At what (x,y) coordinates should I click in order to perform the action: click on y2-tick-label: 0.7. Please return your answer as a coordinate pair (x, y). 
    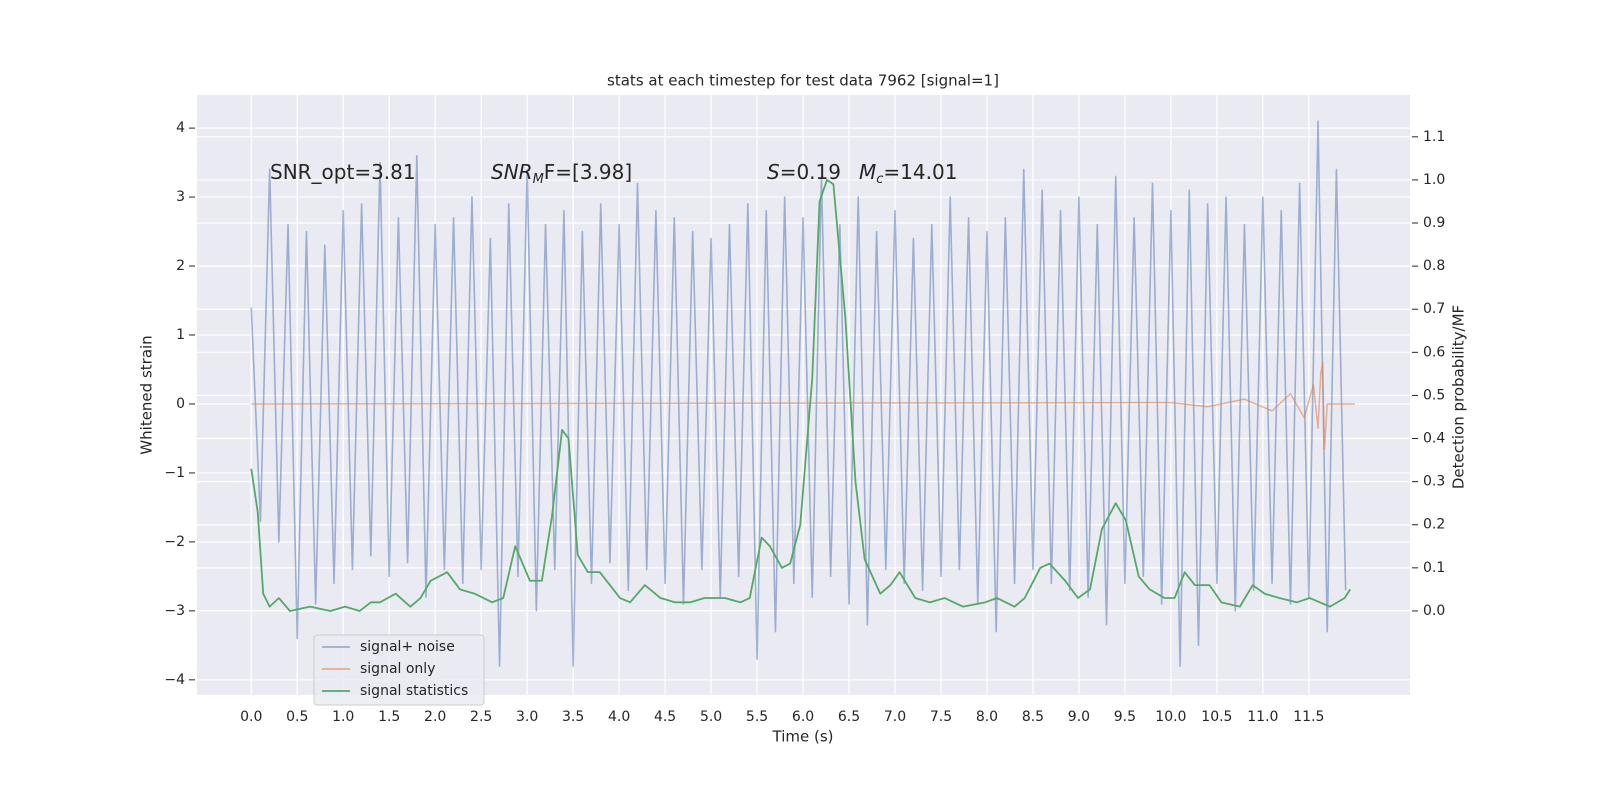
    Looking at the image, I should click on (1434, 309).